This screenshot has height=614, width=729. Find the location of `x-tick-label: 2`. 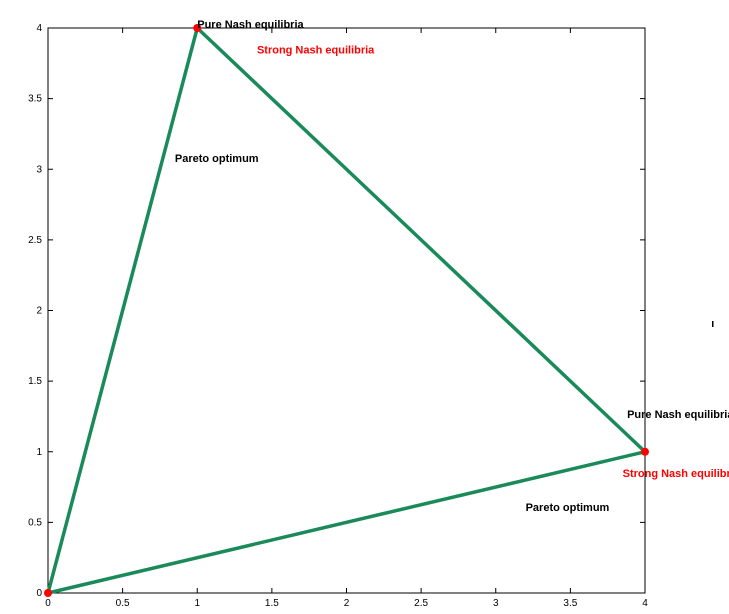

x-tick-label: 2 is located at coordinates (347, 603).